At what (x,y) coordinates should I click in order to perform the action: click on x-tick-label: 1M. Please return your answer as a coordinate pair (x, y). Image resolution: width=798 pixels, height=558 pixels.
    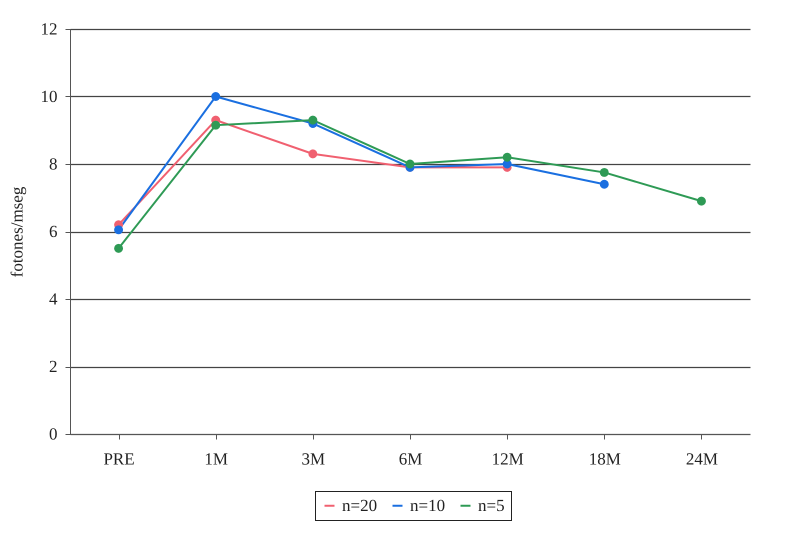
    Looking at the image, I should click on (216, 459).